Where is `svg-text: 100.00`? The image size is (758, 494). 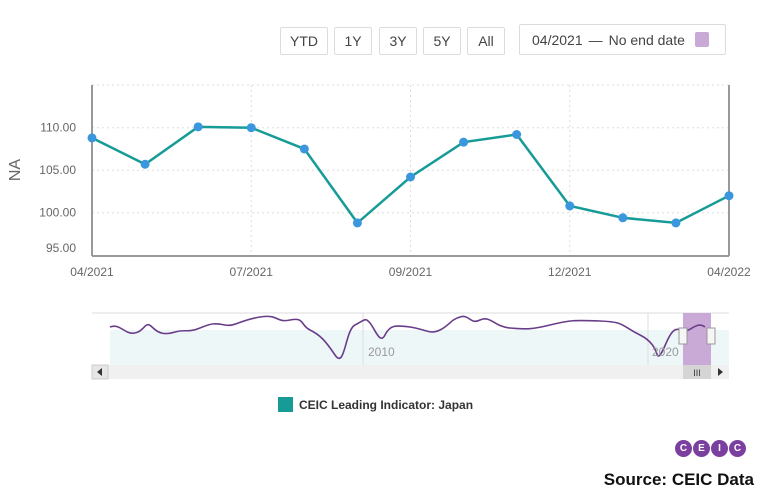
svg-text: 100.00 is located at coordinates (57, 213).